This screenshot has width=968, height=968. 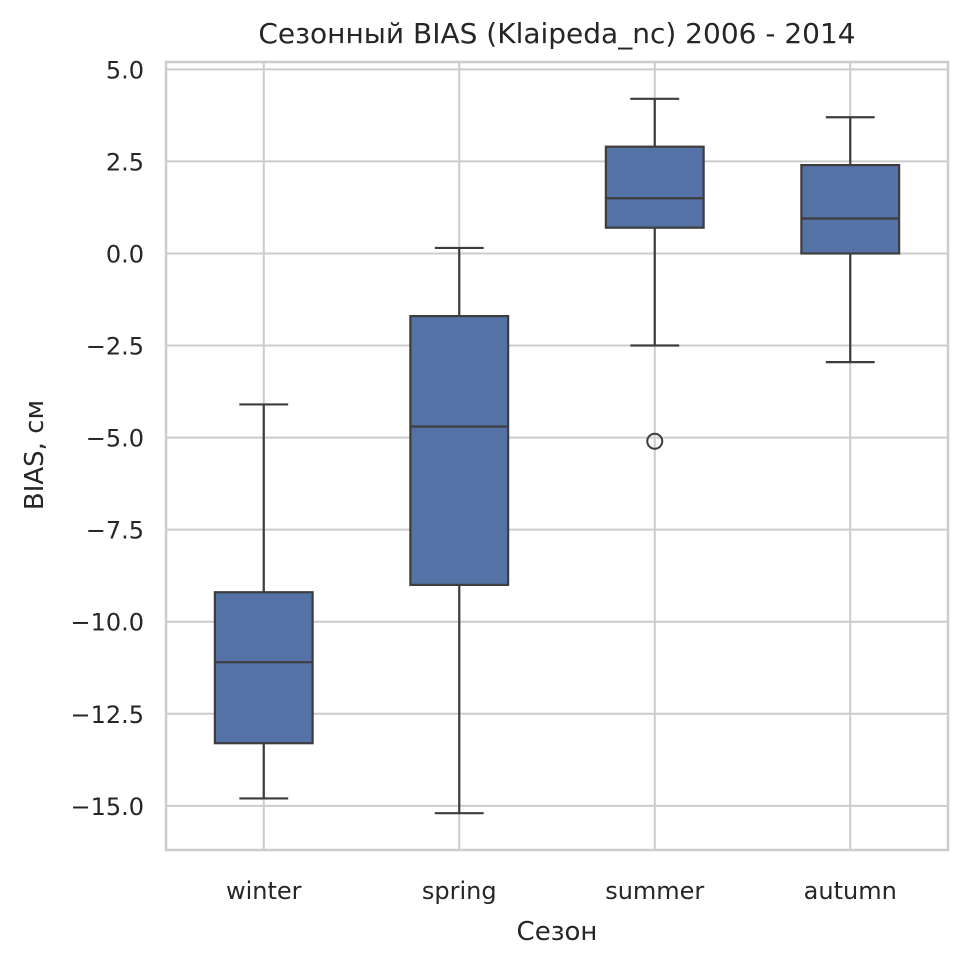 I want to click on outlier-point, so click(x=655, y=441).